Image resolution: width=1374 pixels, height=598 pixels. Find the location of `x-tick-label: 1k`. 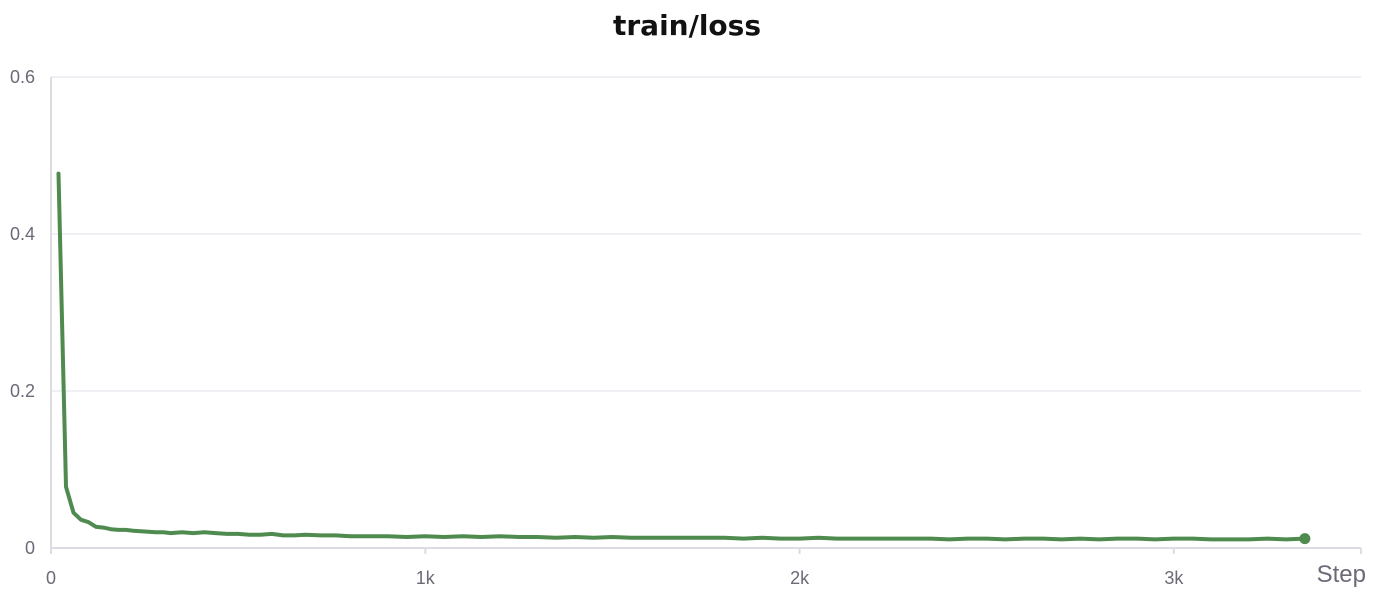

x-tick-label: 1k is located at coordinates (426, 578).